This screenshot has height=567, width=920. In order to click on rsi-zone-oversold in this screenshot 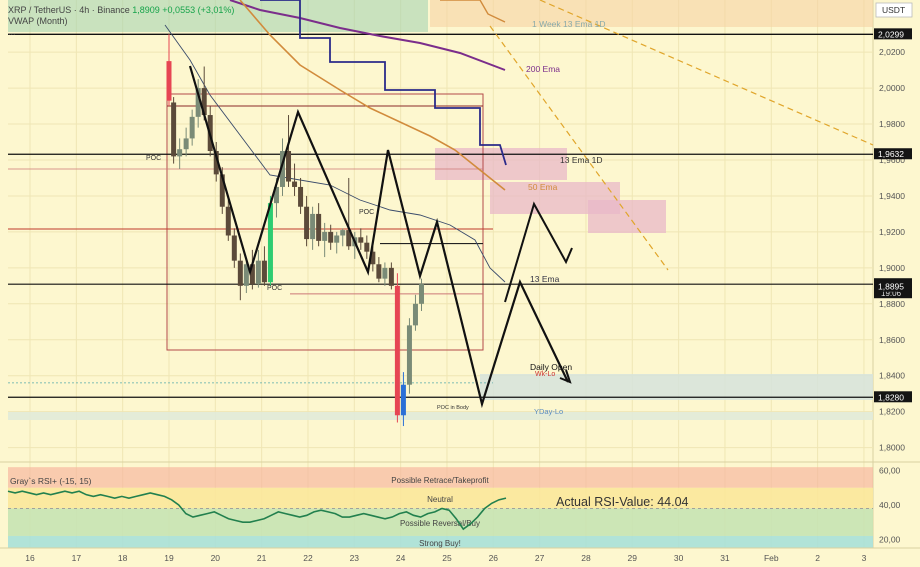, I will do `click(440, 522)`.